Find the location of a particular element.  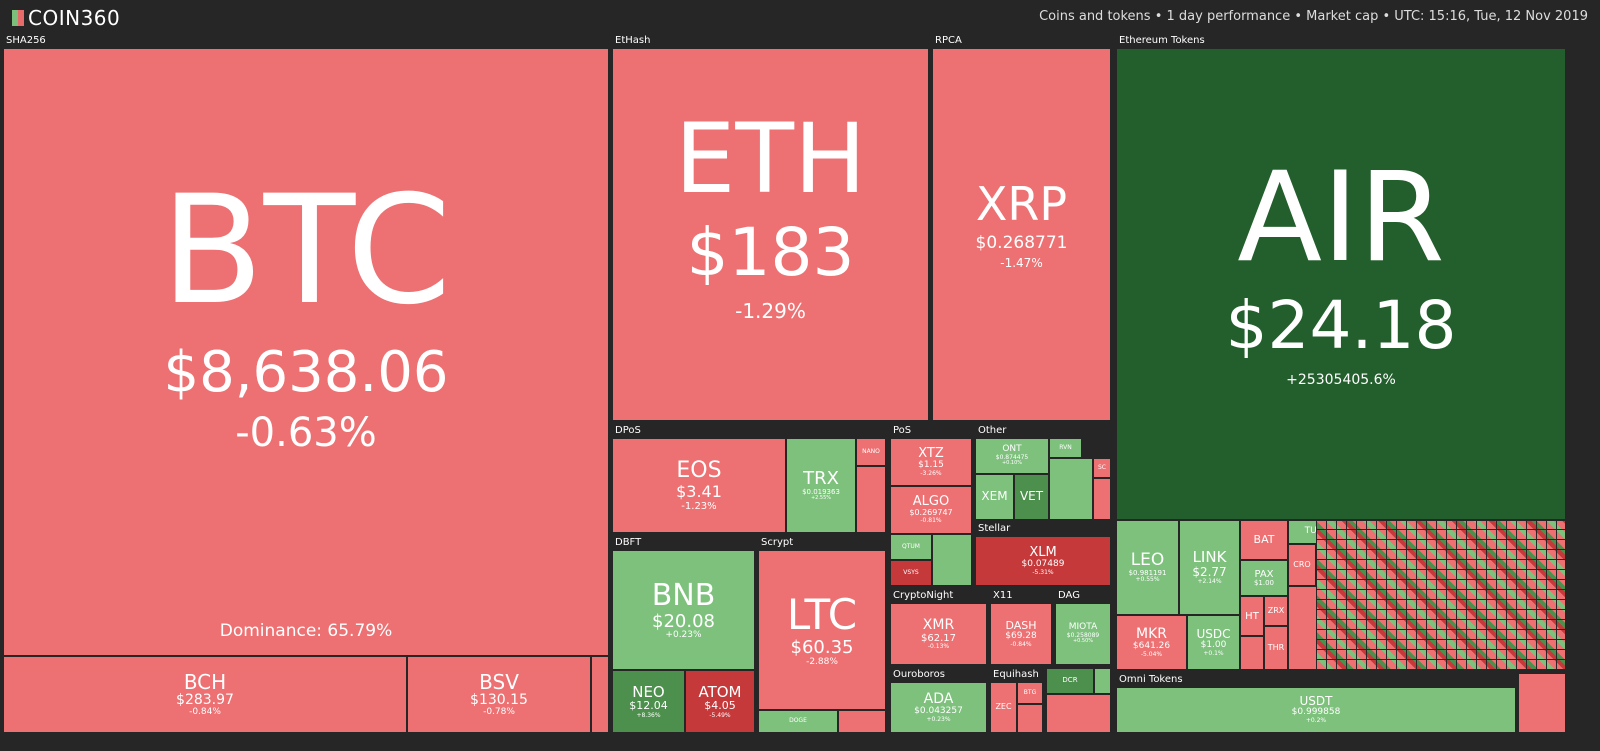

tile-dcr: DCR is located at coordinates (1070, 681).